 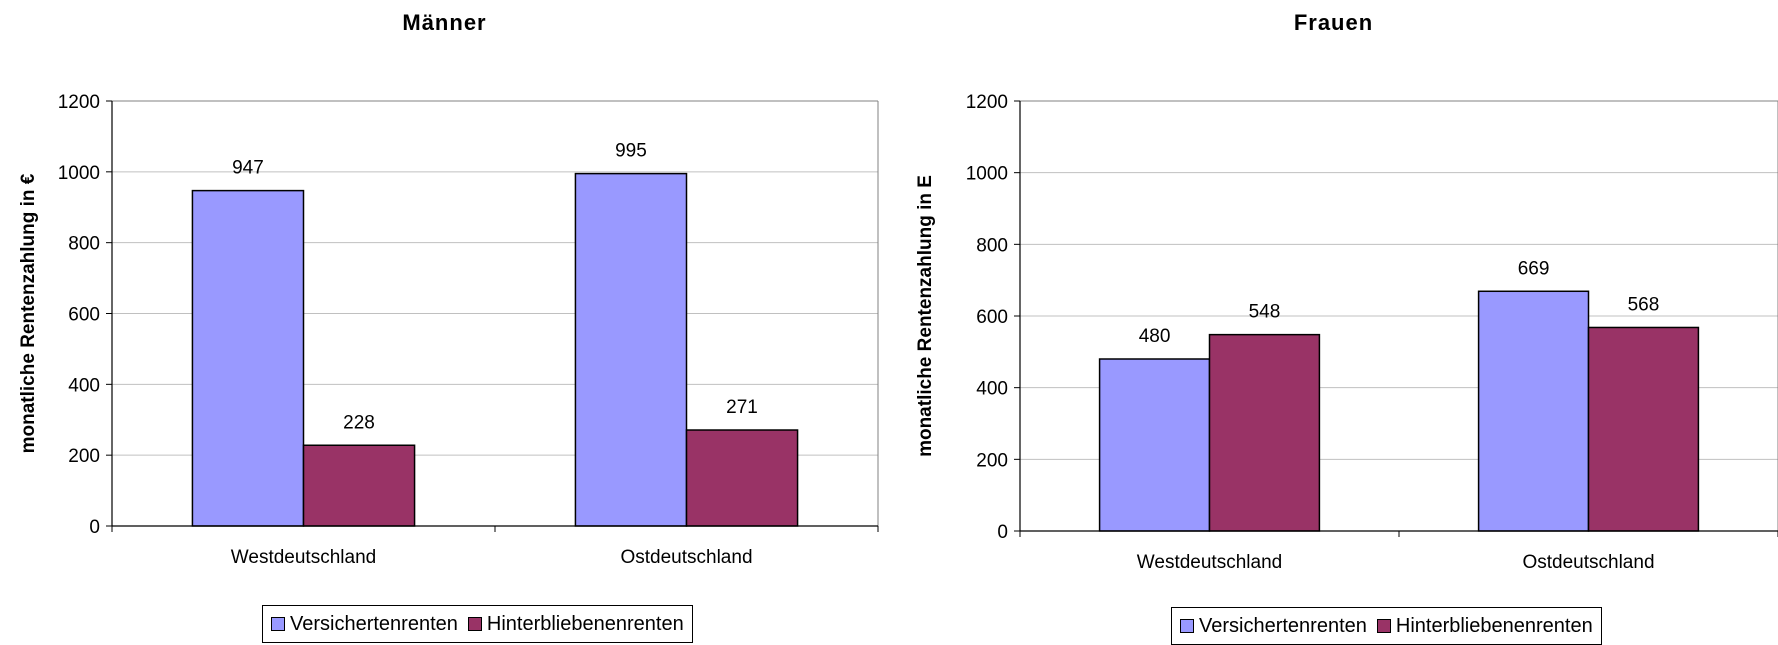 What do you see at coordinates (444, 22) in the screenshot?
I see `chart-title: Männer` at bounding box center [444, 22].